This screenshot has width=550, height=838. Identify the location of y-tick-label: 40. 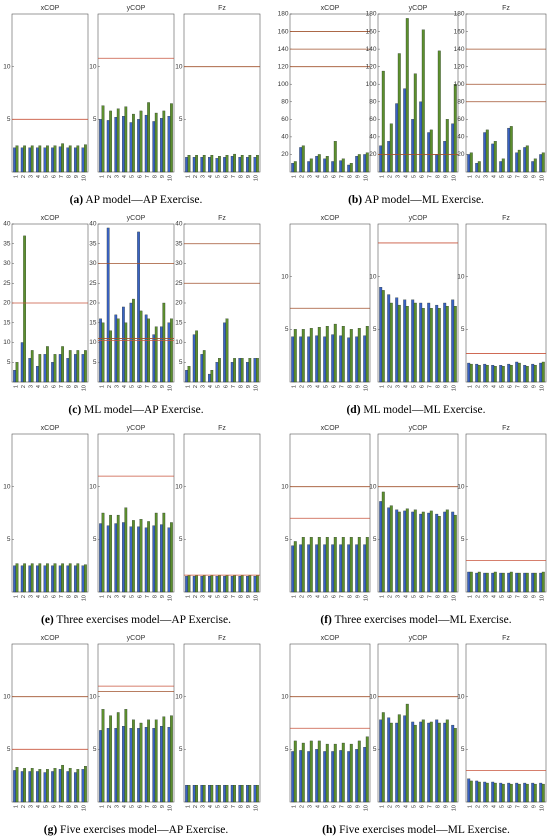
(7, 224).